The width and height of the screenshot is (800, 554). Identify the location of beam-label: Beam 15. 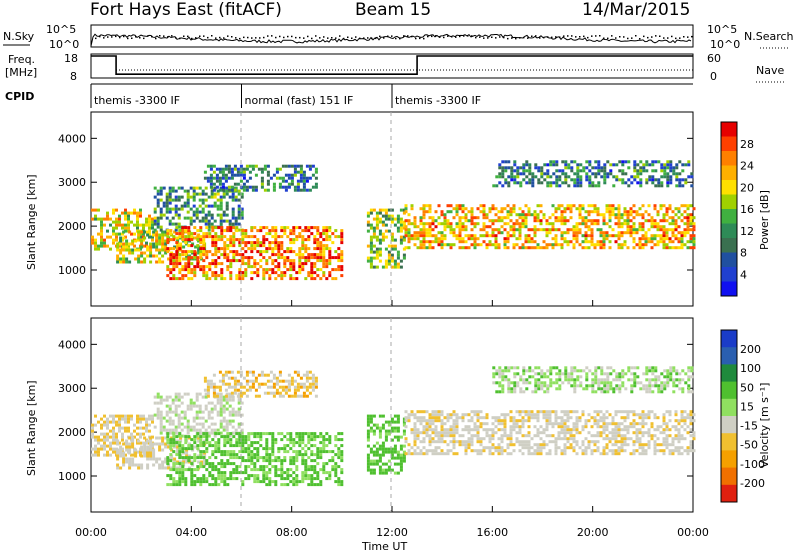
(393, 10).